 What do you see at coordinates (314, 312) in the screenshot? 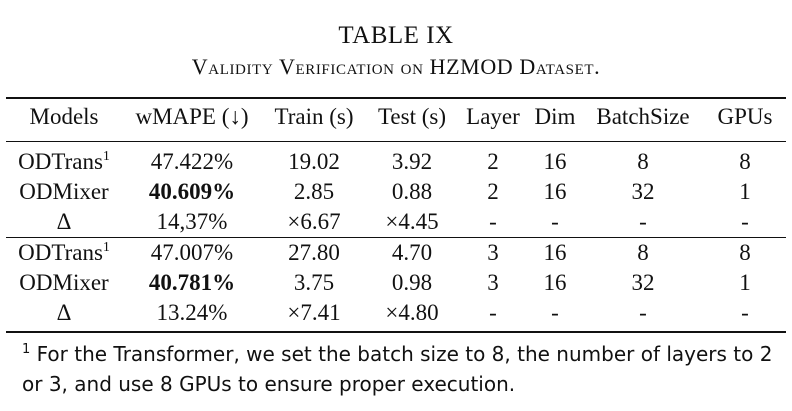
I see `train-cell: ×7.41` at bounding box center [314, 312].